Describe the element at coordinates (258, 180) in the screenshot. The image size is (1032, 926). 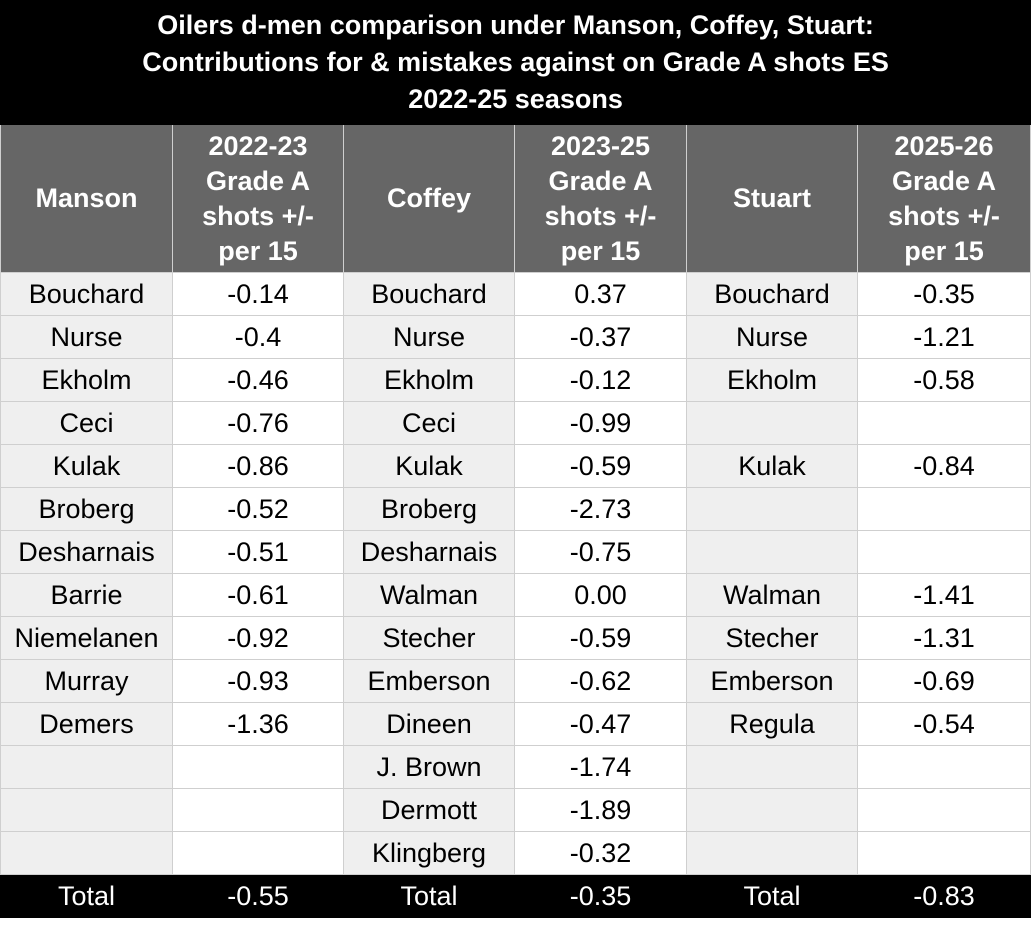
I see `header-manson-stat-line: Grade A` at that location.